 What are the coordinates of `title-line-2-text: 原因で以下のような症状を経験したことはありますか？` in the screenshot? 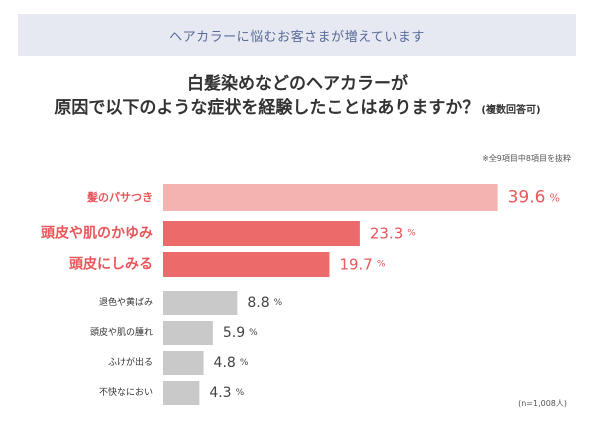 It's located at (267, 108).